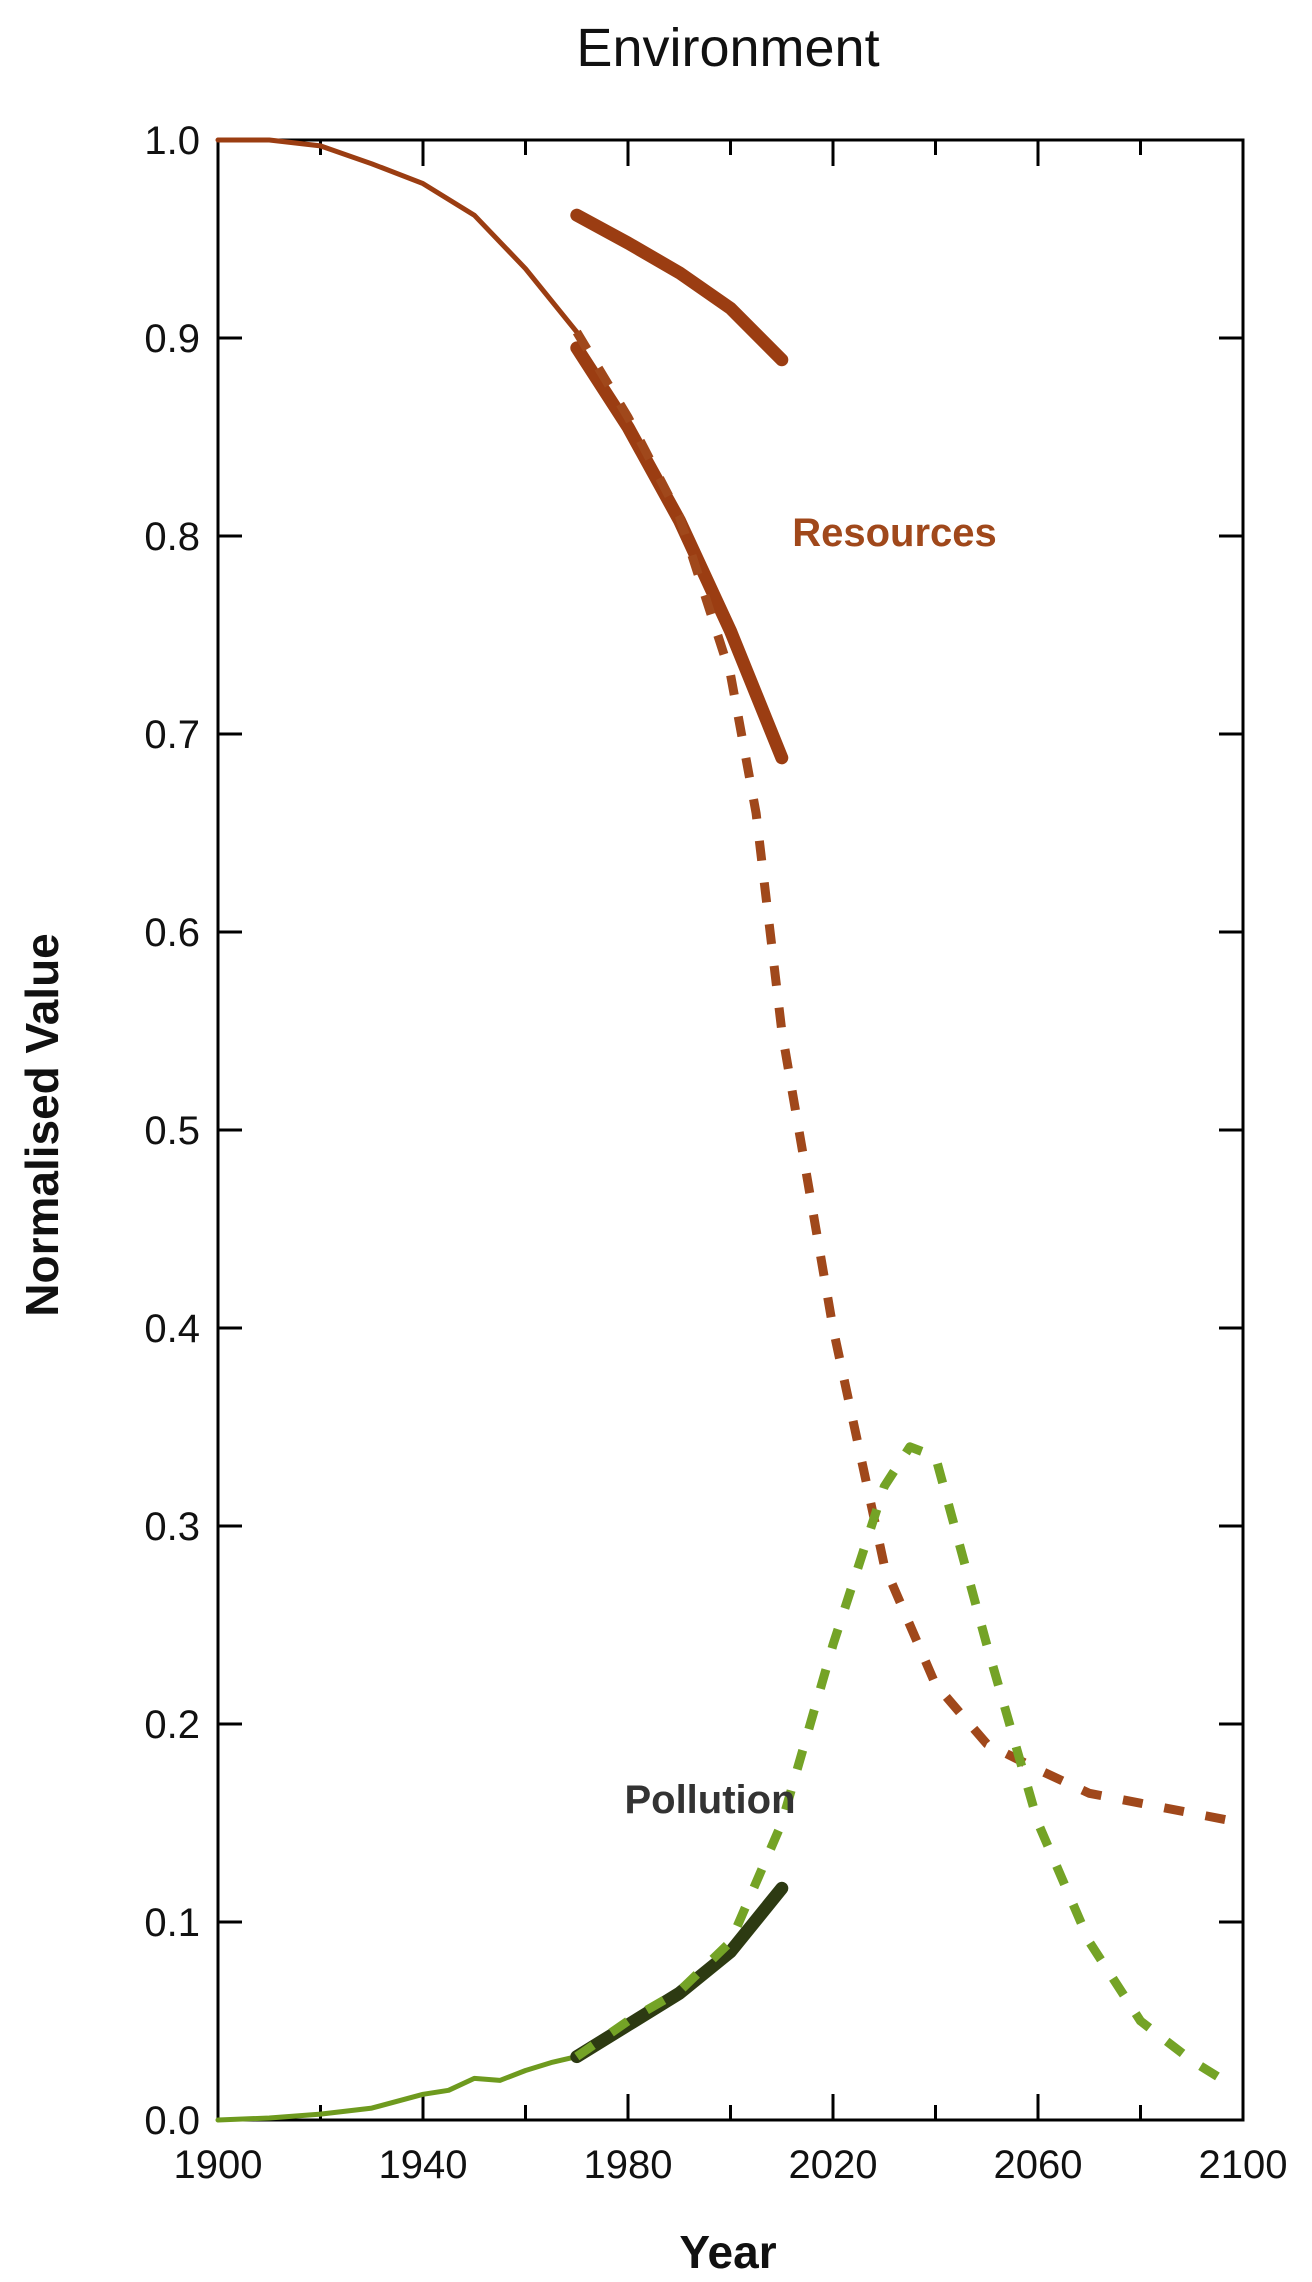 Image resolution: width=1312 pixels, height=2282 pixels. What do you see at coordinates (833, 2165) in the screenshot?
I see `x-tick-label-2020: 2020` at bounding box center [833, 2165].